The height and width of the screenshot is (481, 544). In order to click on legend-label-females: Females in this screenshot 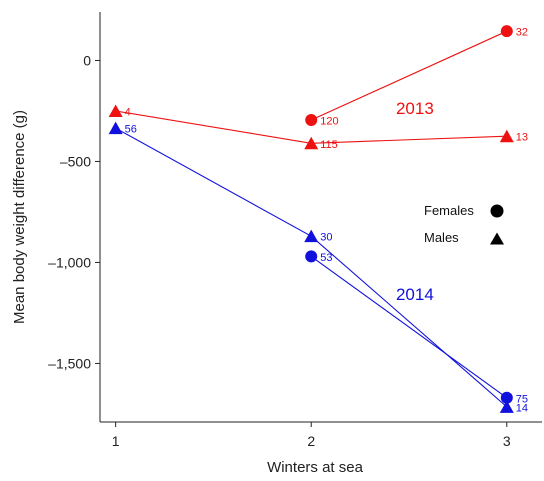, I will do `click(449, 210)`.